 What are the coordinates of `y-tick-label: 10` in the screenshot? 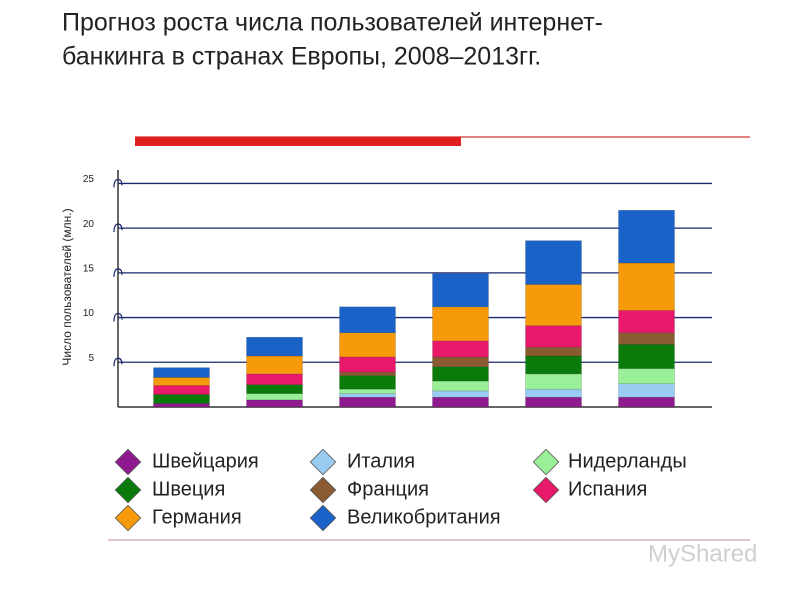 It's located at (89, 313).